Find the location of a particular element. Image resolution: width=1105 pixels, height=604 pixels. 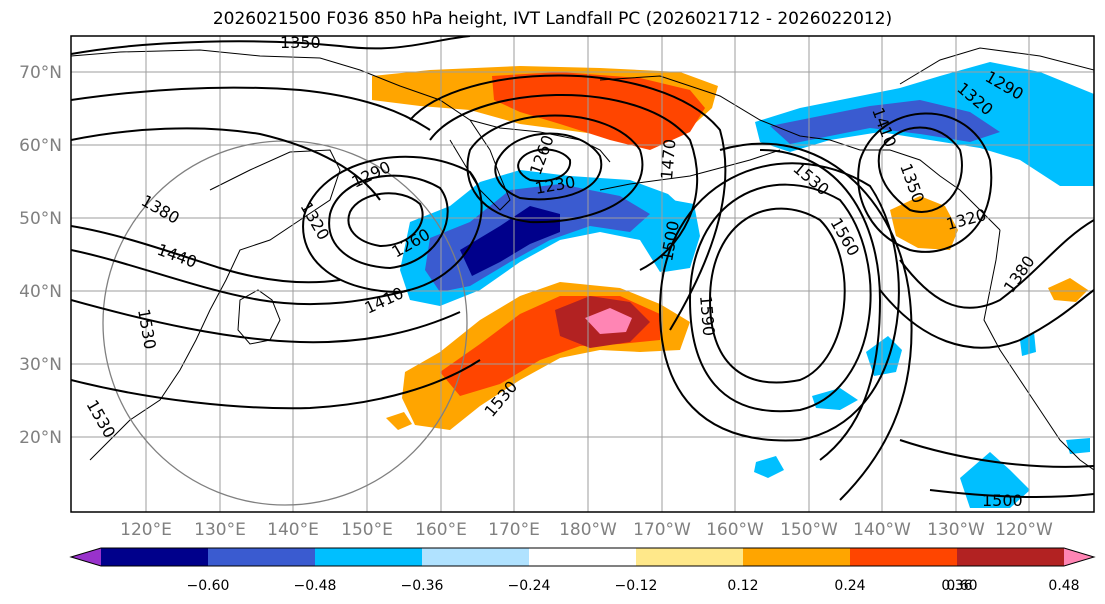

coast-north-america is located at coordinates (1038, 350).